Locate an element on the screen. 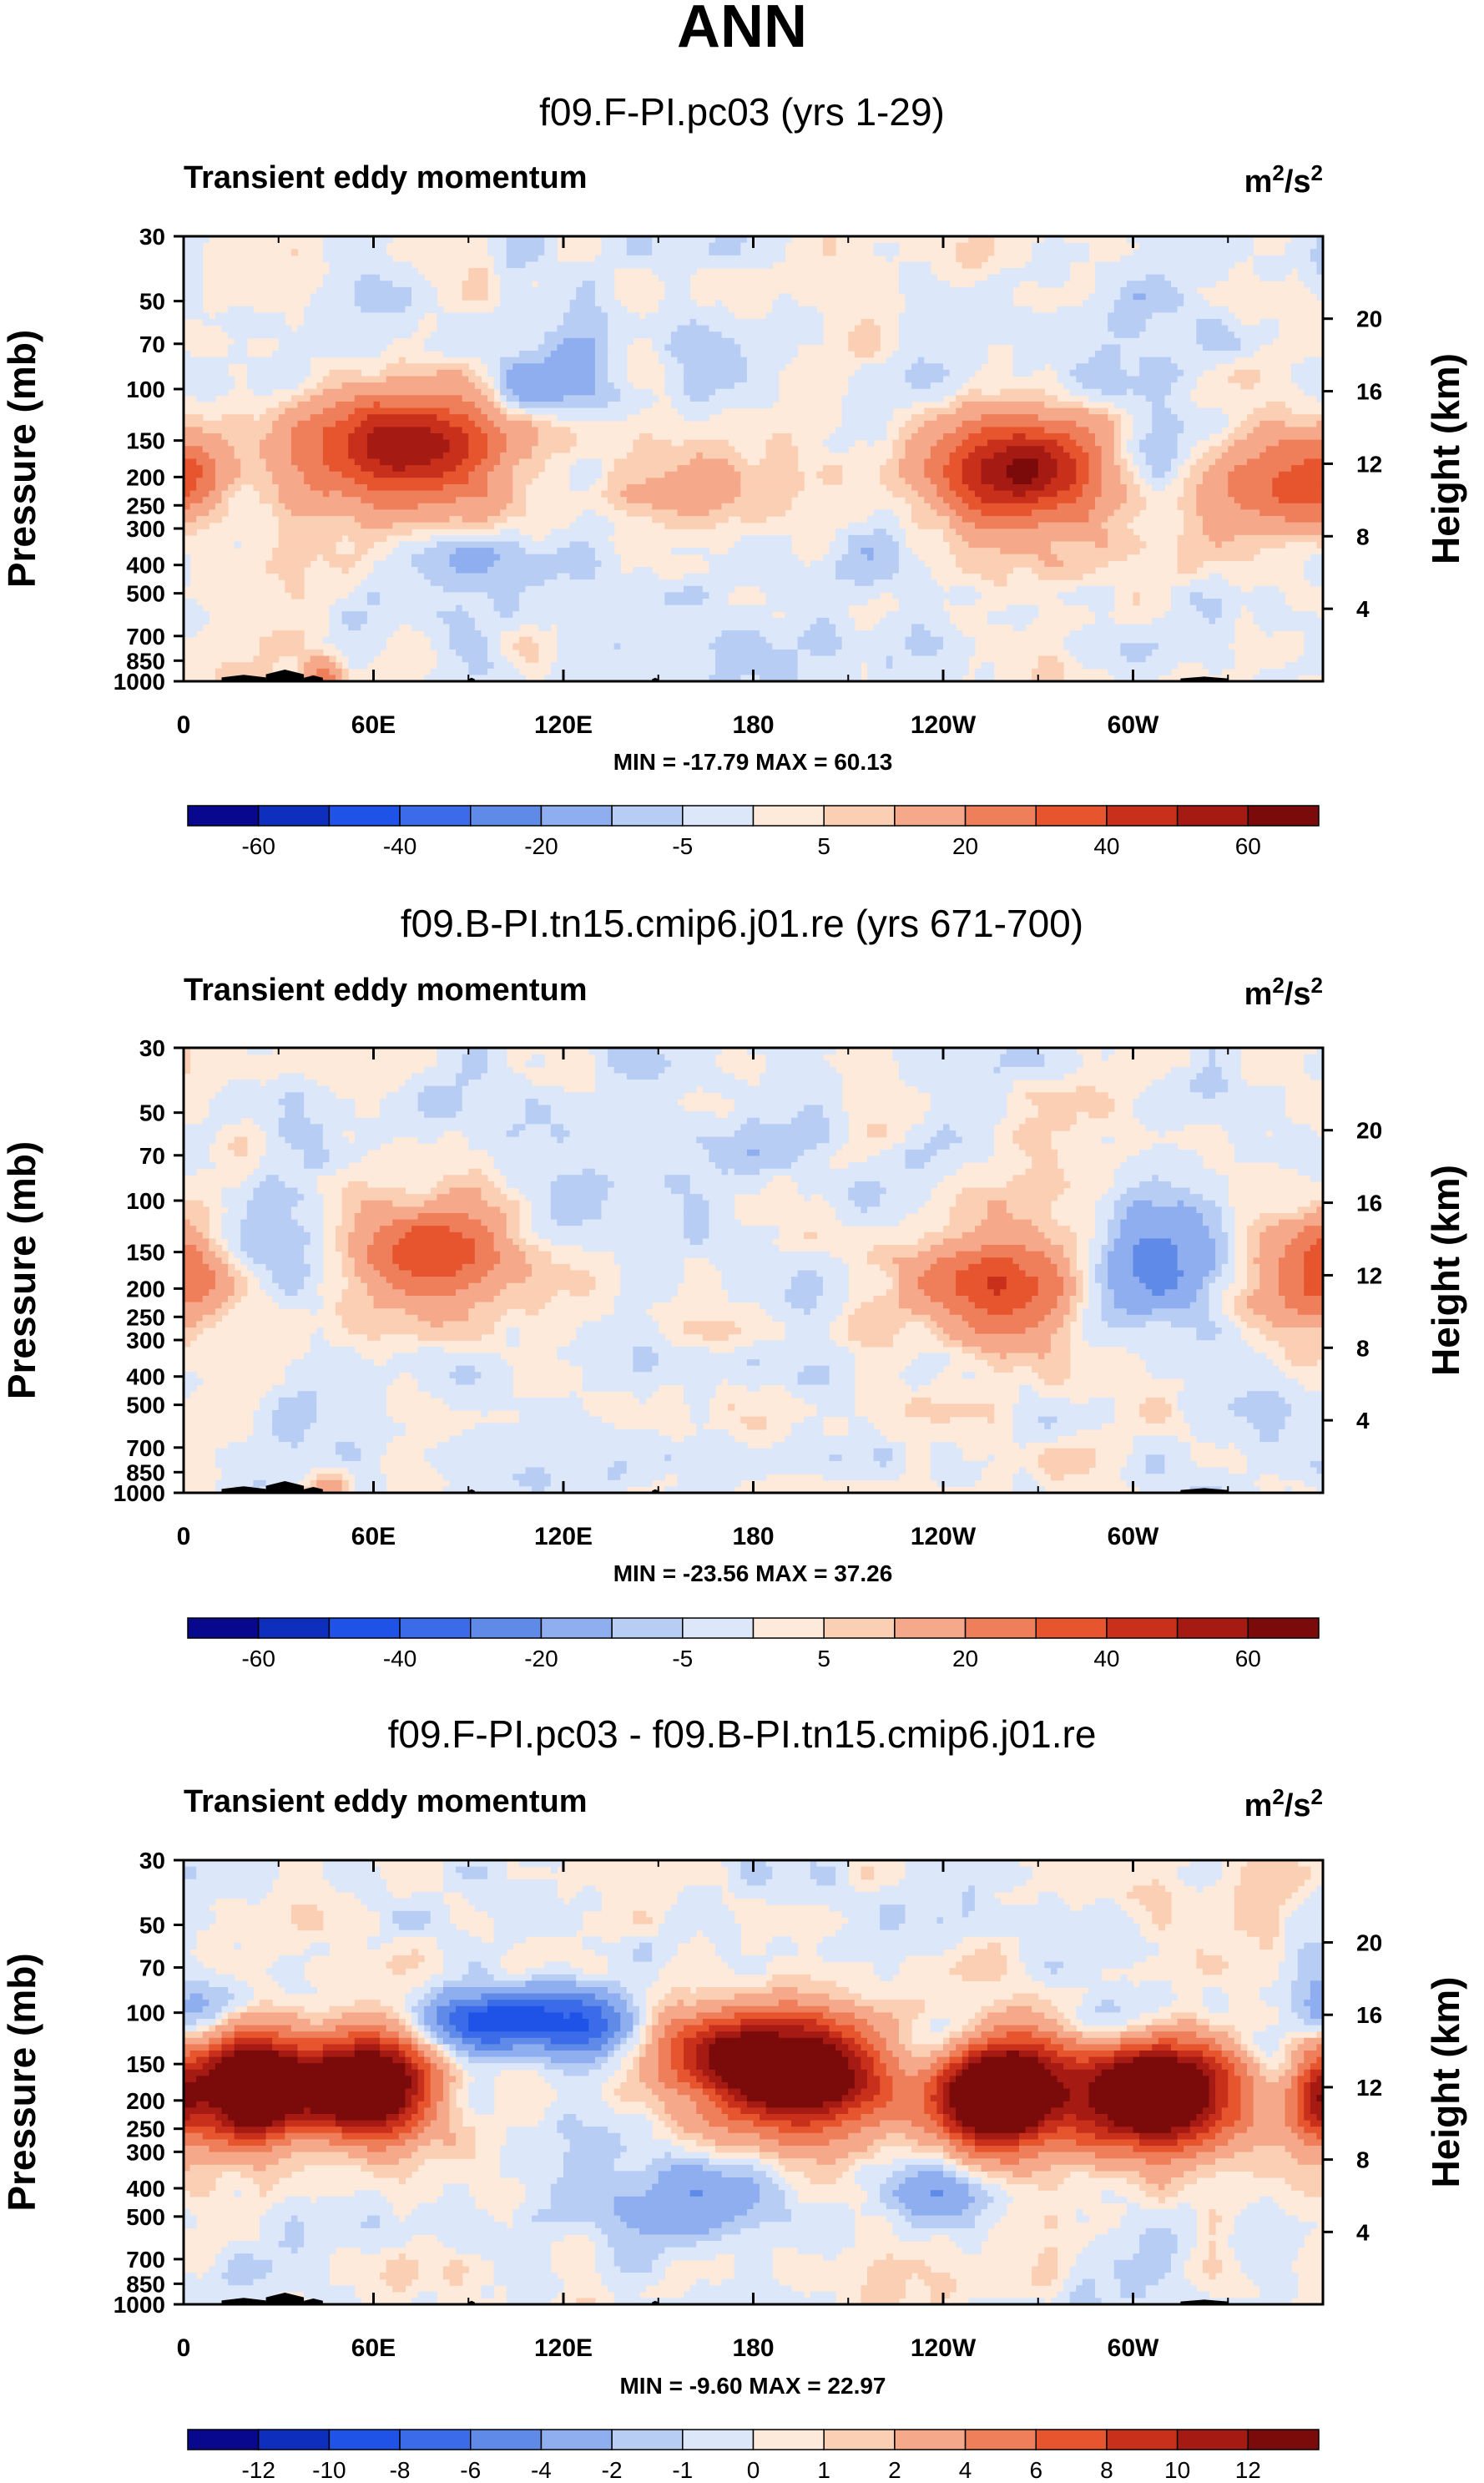 This screenshot has height=2483, width=1484. units-label: m2/s2 is located at coordinates (1283, 180).